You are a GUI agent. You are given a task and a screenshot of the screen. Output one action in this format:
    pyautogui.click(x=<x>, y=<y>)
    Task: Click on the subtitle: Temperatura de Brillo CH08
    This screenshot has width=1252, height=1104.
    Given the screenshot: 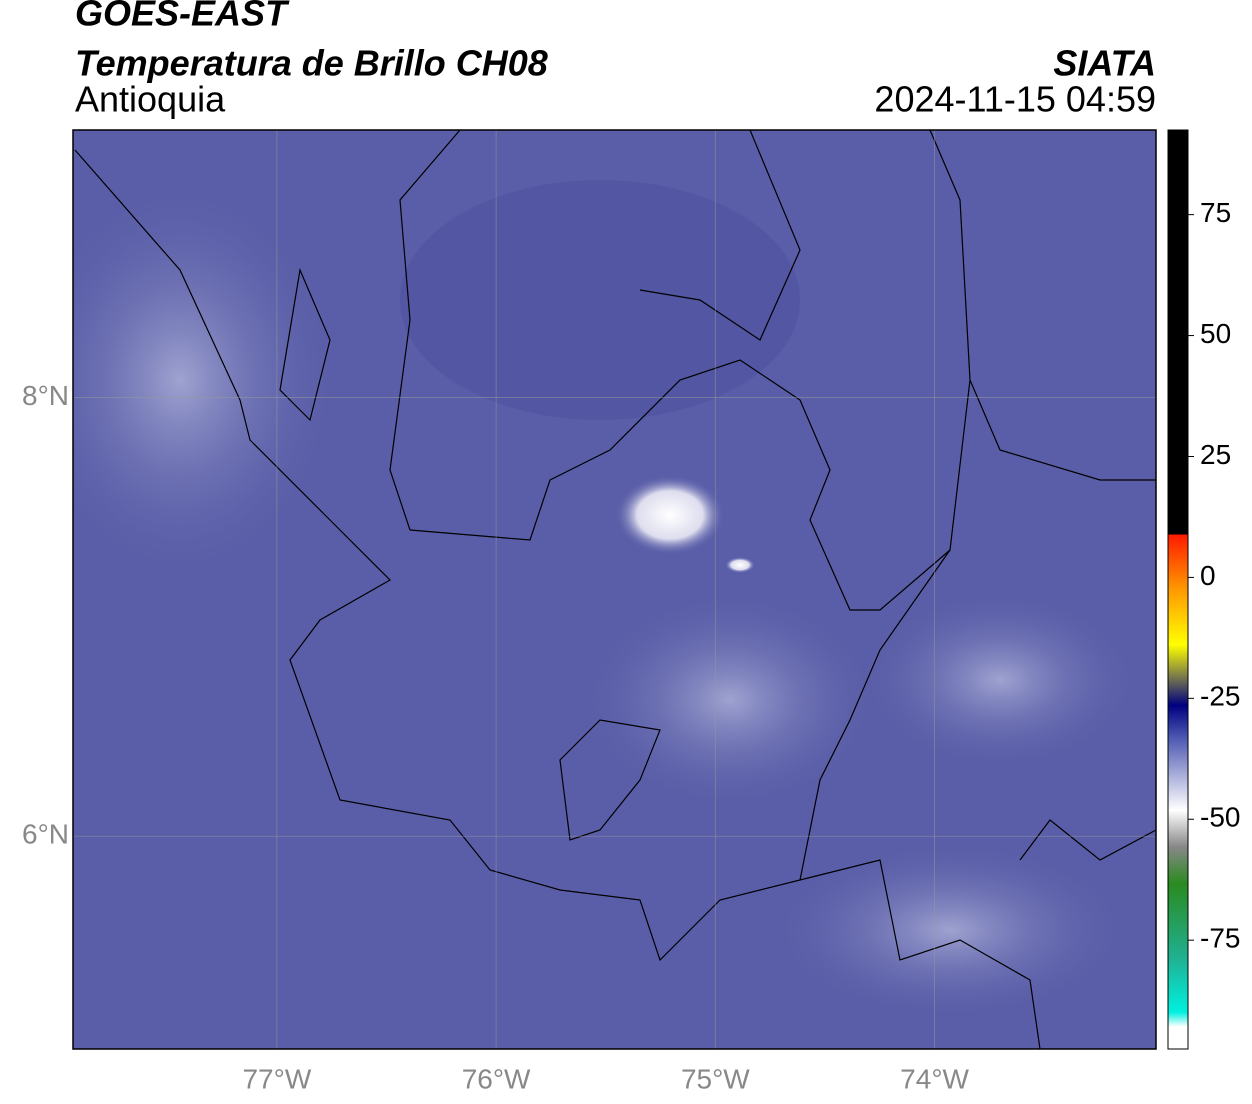 What is the action you would take?
    pyautogui.click(x=311, y=63)
    